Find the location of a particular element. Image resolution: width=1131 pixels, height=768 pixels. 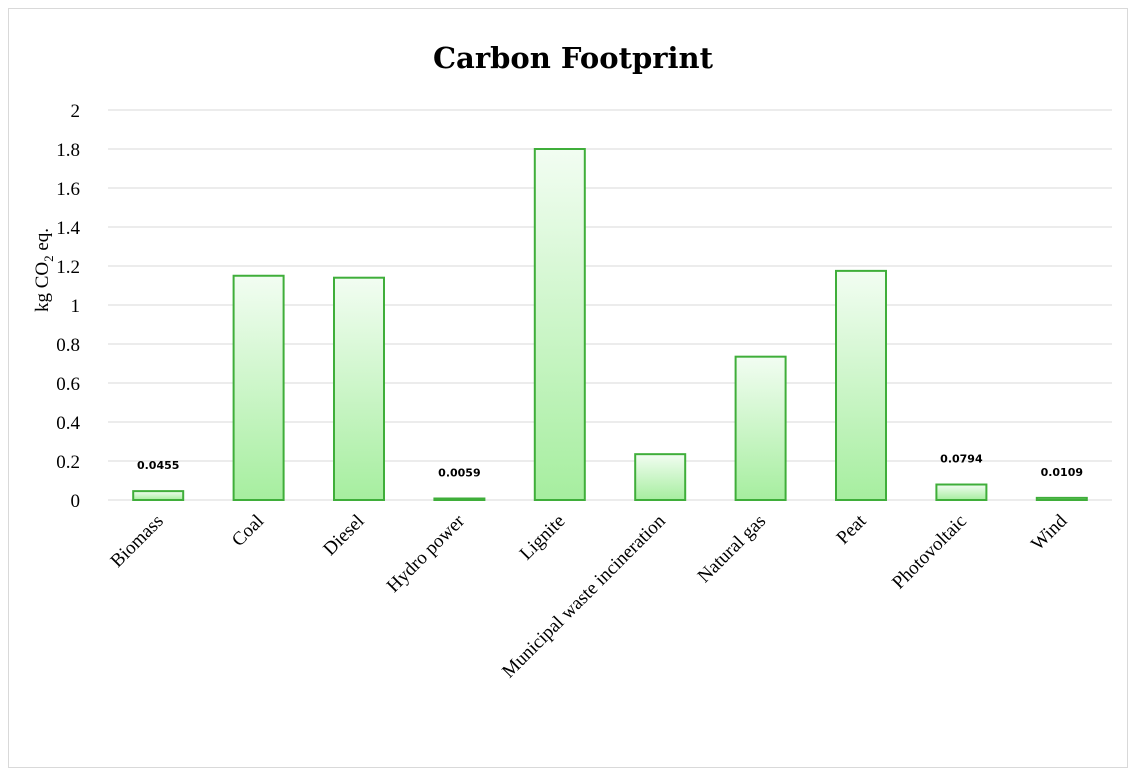

data-label: 0.0059 is located at coordinates (459, 473).